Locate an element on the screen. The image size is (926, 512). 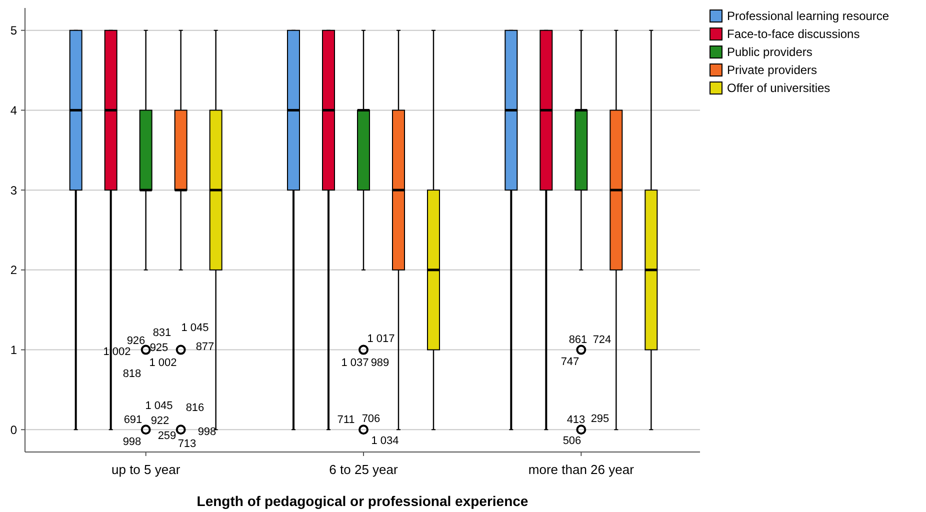
legend-label: Private providers is located at coordinates (772, 70).